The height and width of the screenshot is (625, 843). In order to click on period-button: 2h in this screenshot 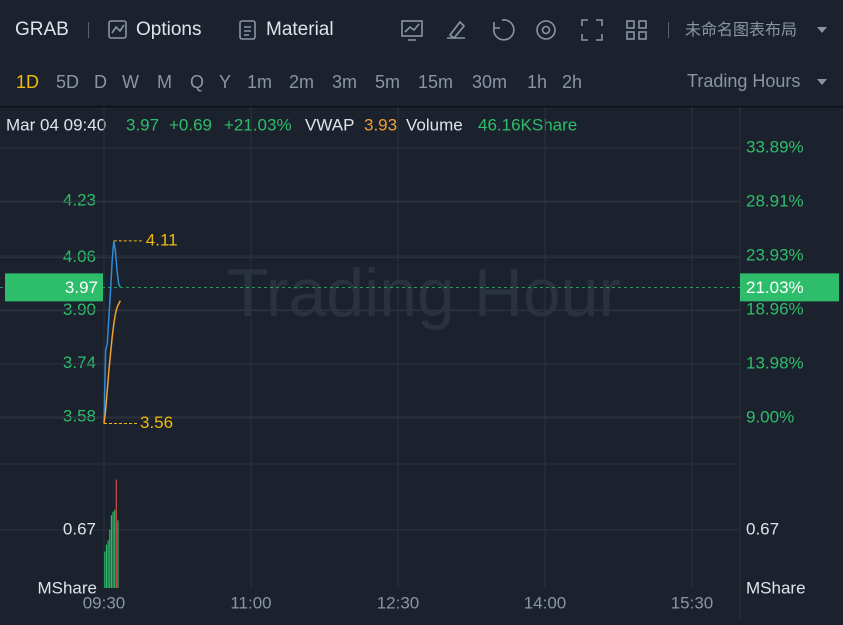, I will do `click(572, 82)`.